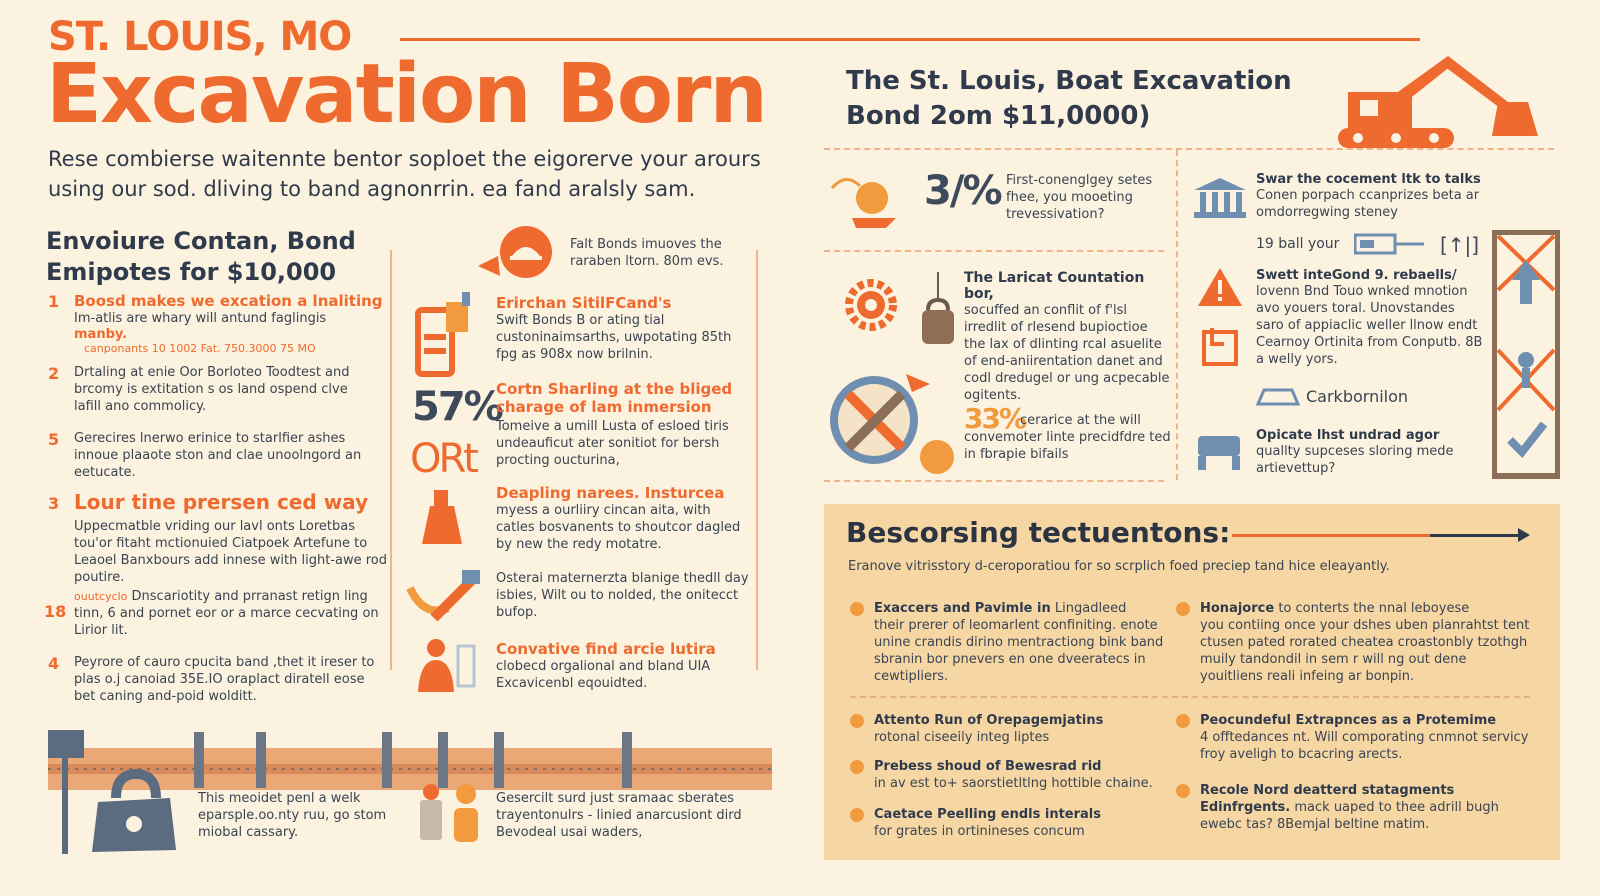 Image resolution: width=1600 pixels, height=896 pixels. What do you see at coordinates (758, 460) in the screenshot?
I see `middle-frame-right` at bounding box center [758, 460].